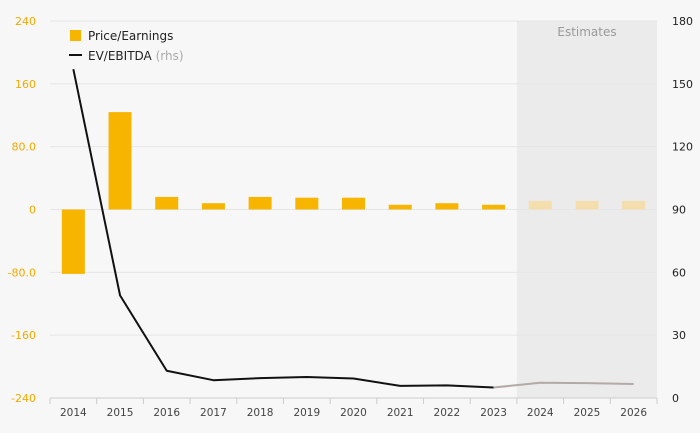 The width and height of the screenshot is (700, 433). What do you see at coordinates (586, 32) in the screenshot?
I see `estimates-label: Estimates` at bounding box center [586, 32].